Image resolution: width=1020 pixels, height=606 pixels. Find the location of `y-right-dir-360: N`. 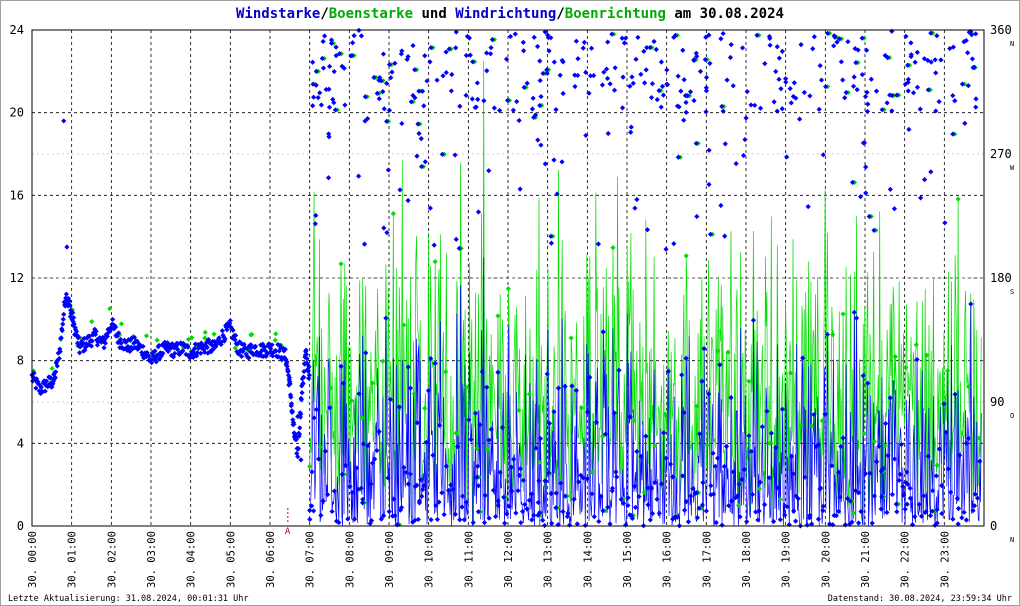

y-right-dir-360: N is located at coordinates (1012, 44).